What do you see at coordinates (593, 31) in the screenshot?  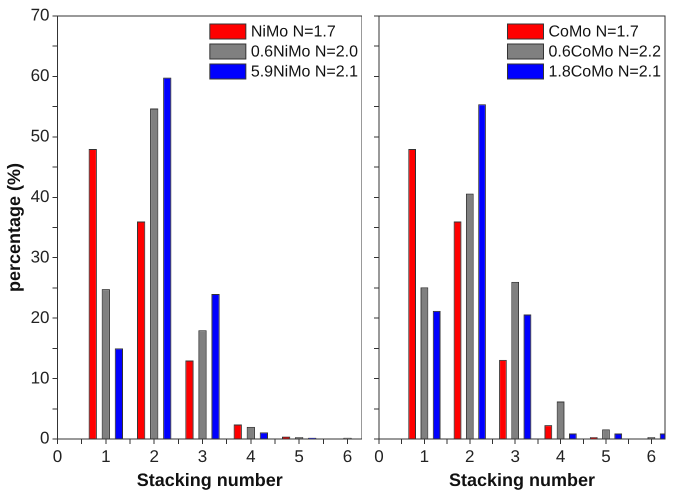 I see `legend-label: CoMo N=1.7` at bounding box center [593, 31].